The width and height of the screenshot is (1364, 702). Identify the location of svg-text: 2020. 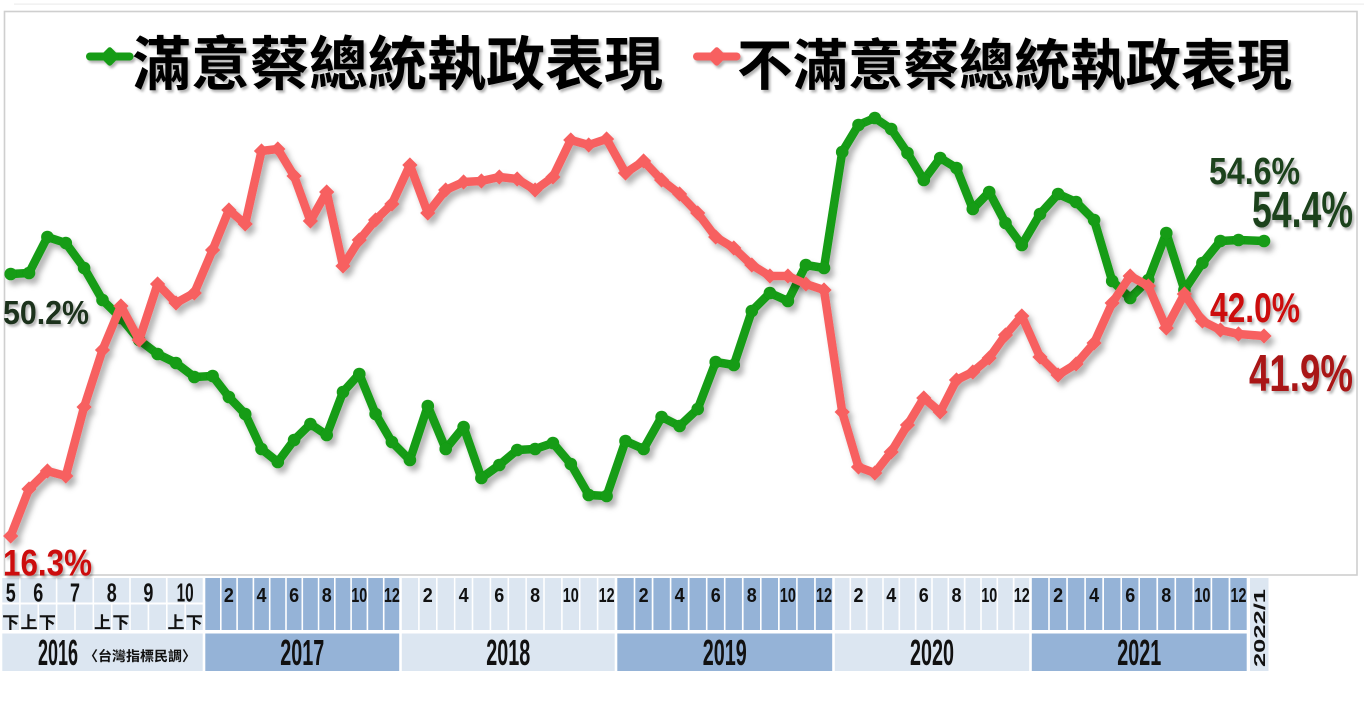
(932, 652).